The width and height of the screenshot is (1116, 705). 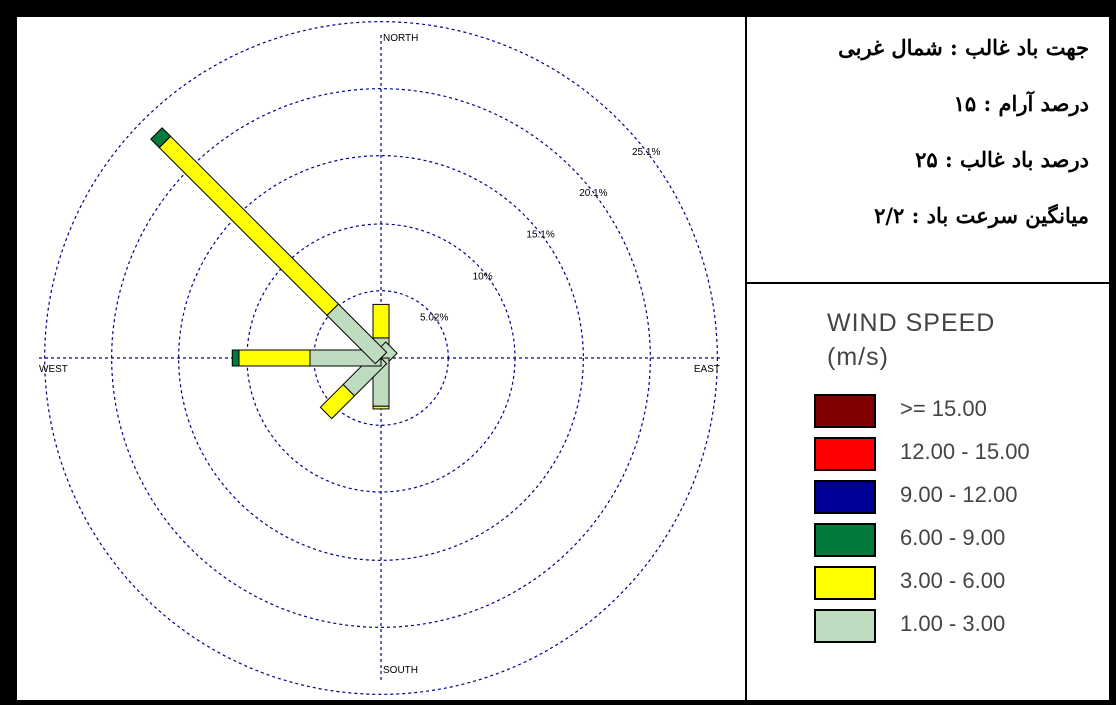 What do you see at coordinates (953, 623) in the screenshot?
I see `legend-label: 1.00 - 3.00` at bounding box center [953, 623].